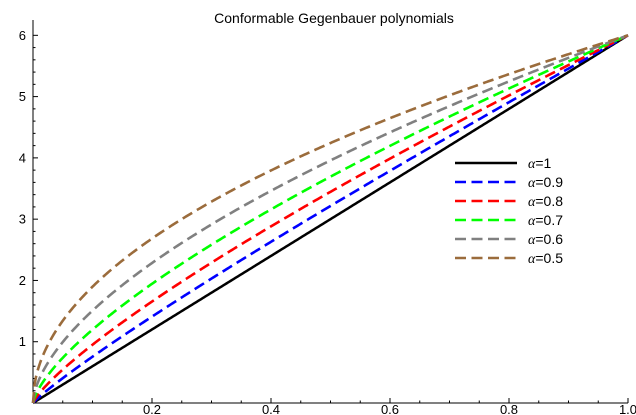  What do you see at coordinates (271, 408) in the screenshot?
I see `x-tick-label: 0.4` at bounding box center [271, 408].